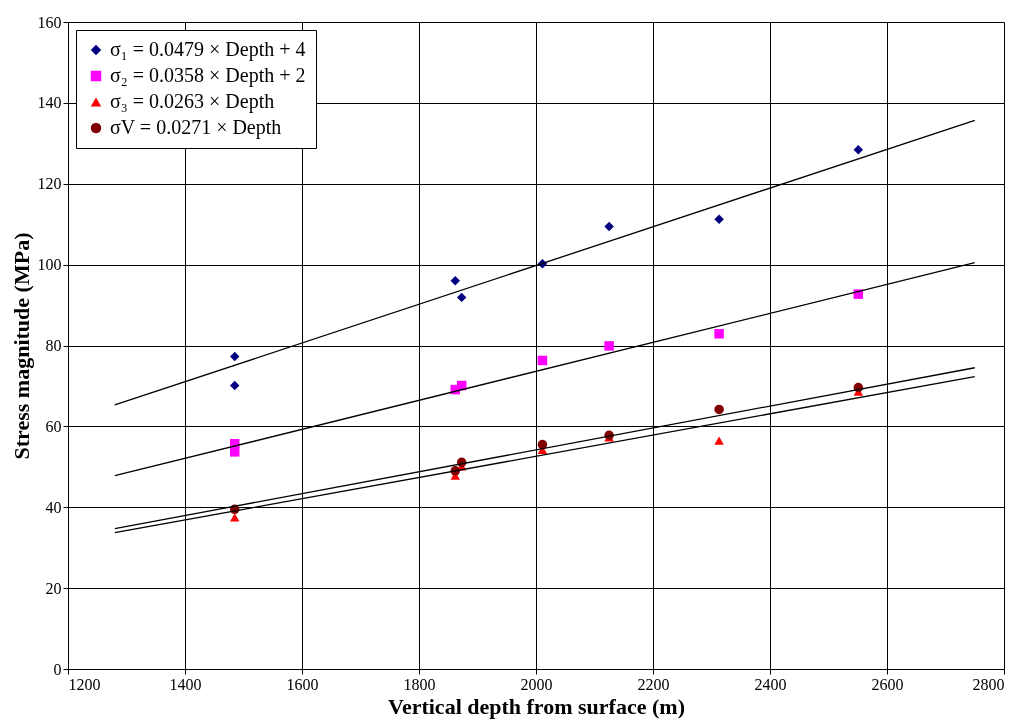  I want to click on x-tick-label: 1600, so click(302, 684).